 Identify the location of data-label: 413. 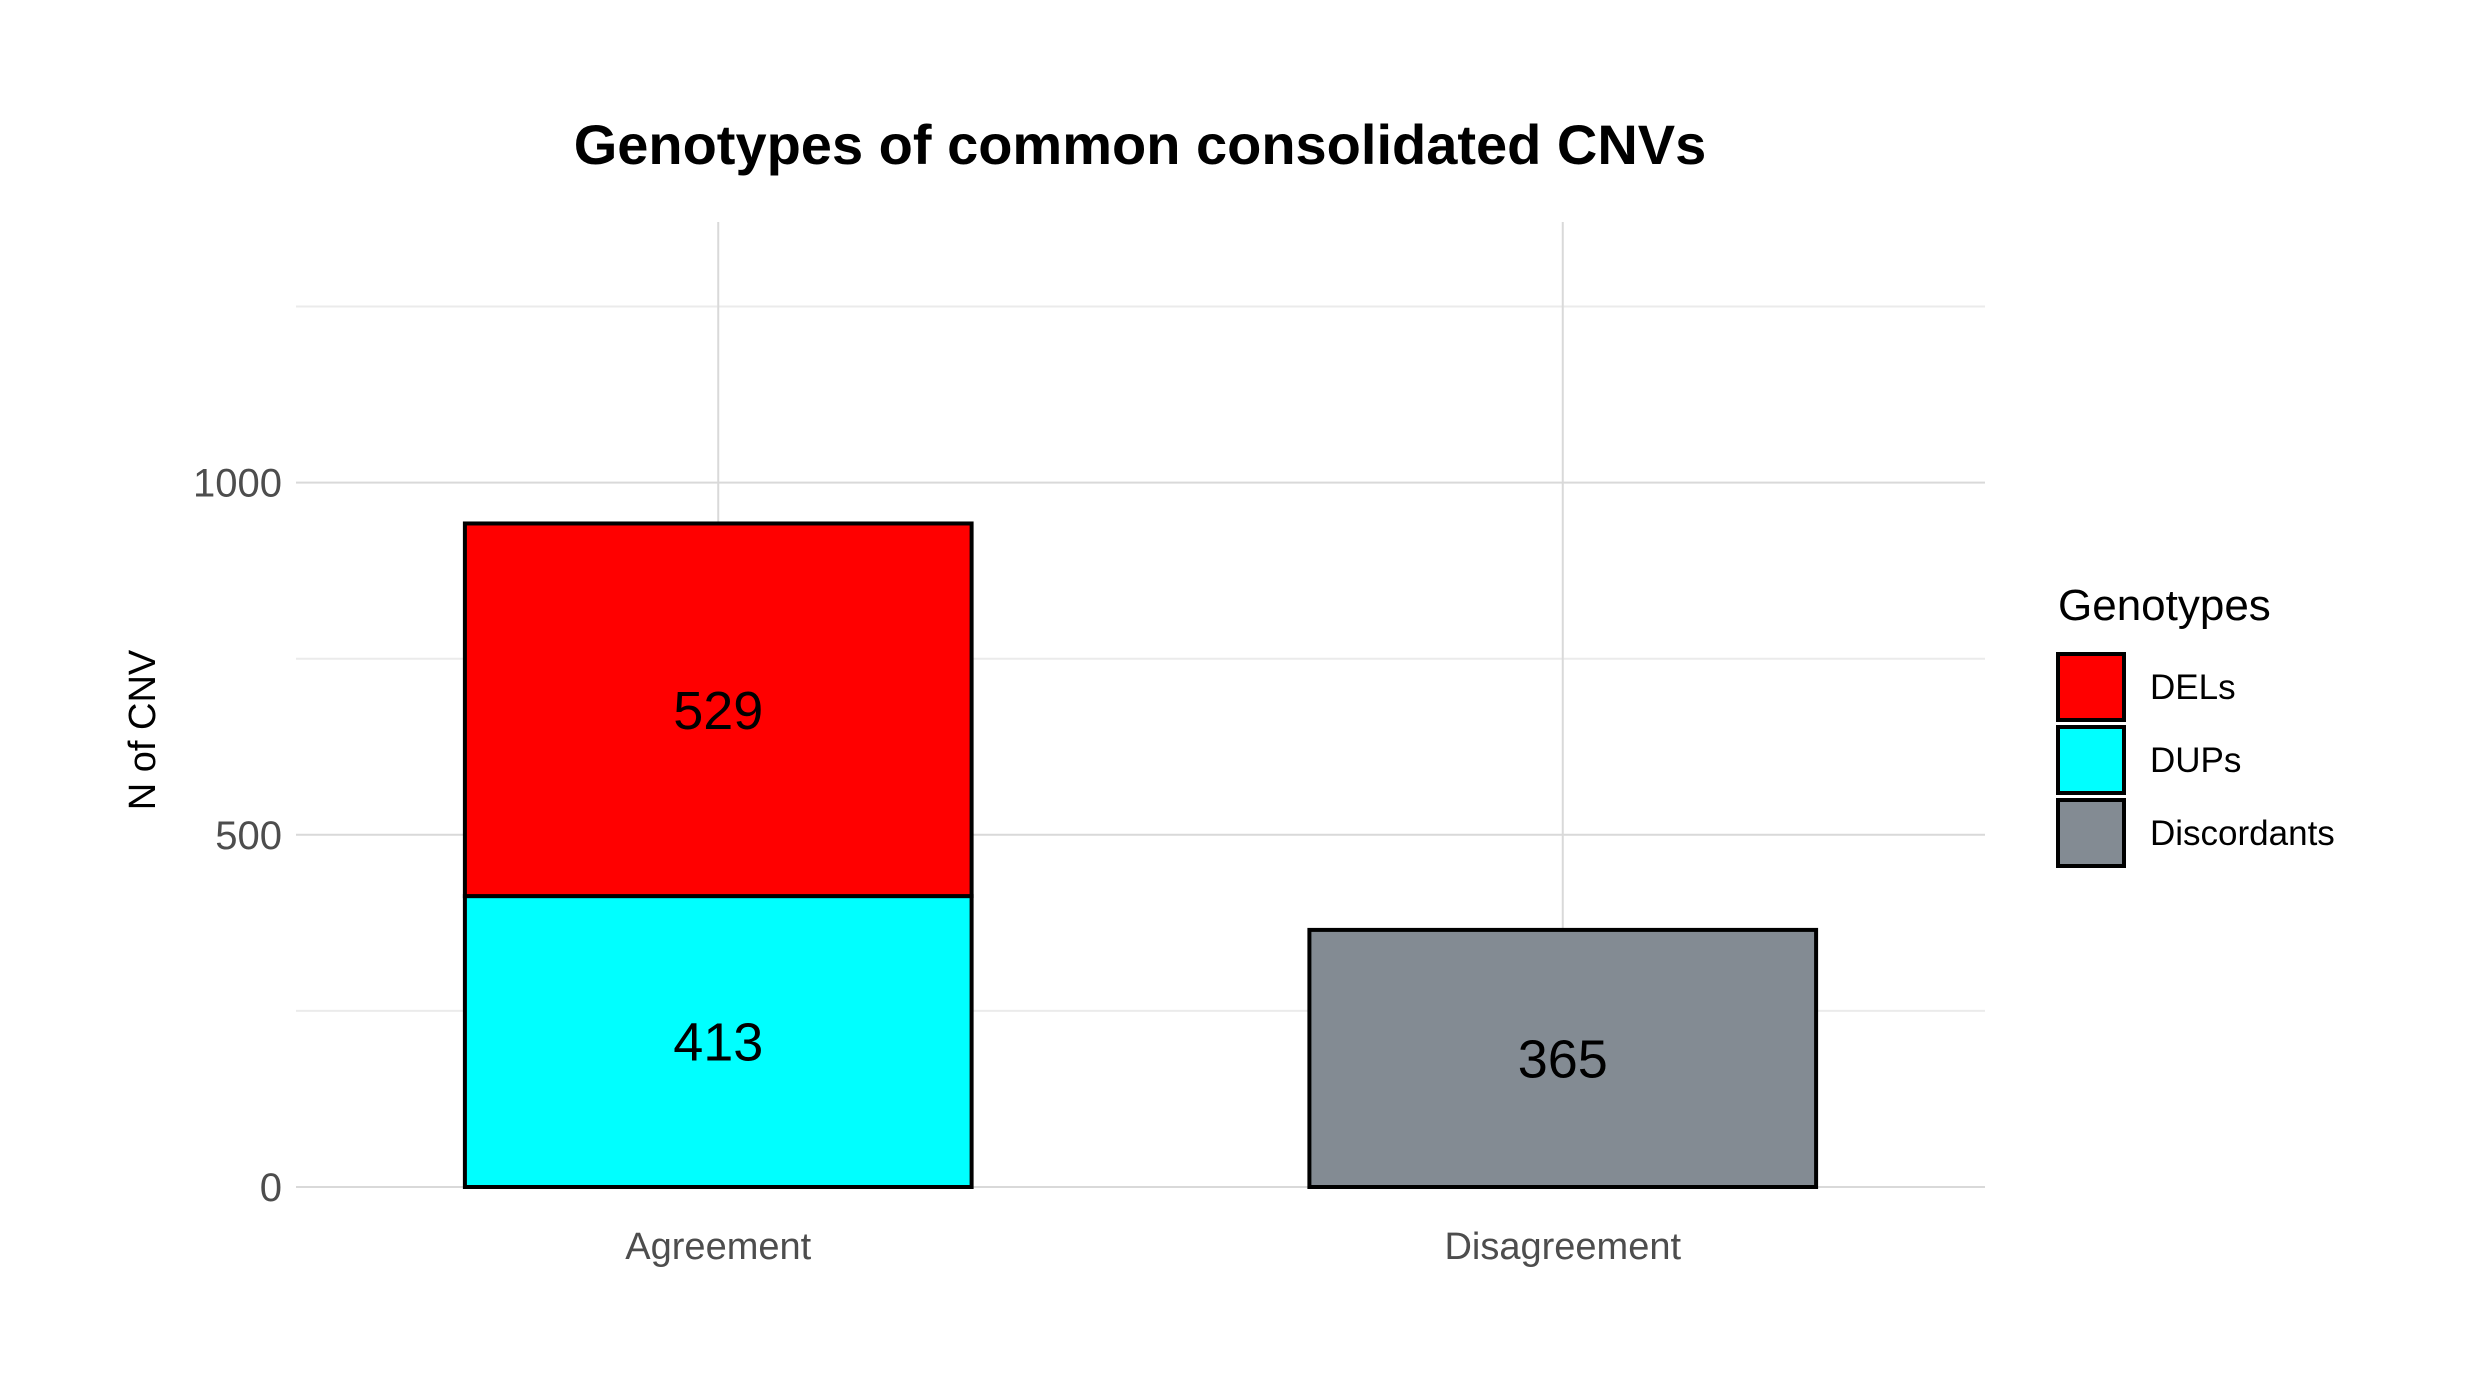
(718, 1043).